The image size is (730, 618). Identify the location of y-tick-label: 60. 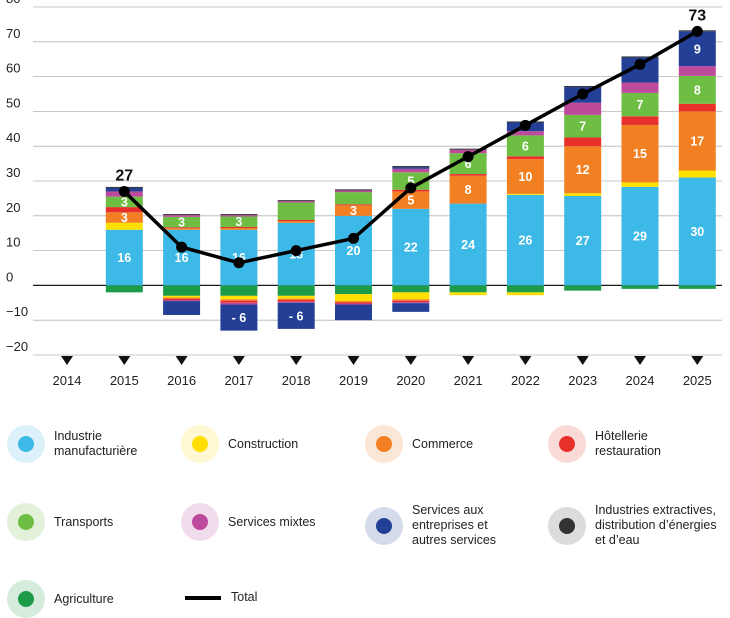
(13, 68).